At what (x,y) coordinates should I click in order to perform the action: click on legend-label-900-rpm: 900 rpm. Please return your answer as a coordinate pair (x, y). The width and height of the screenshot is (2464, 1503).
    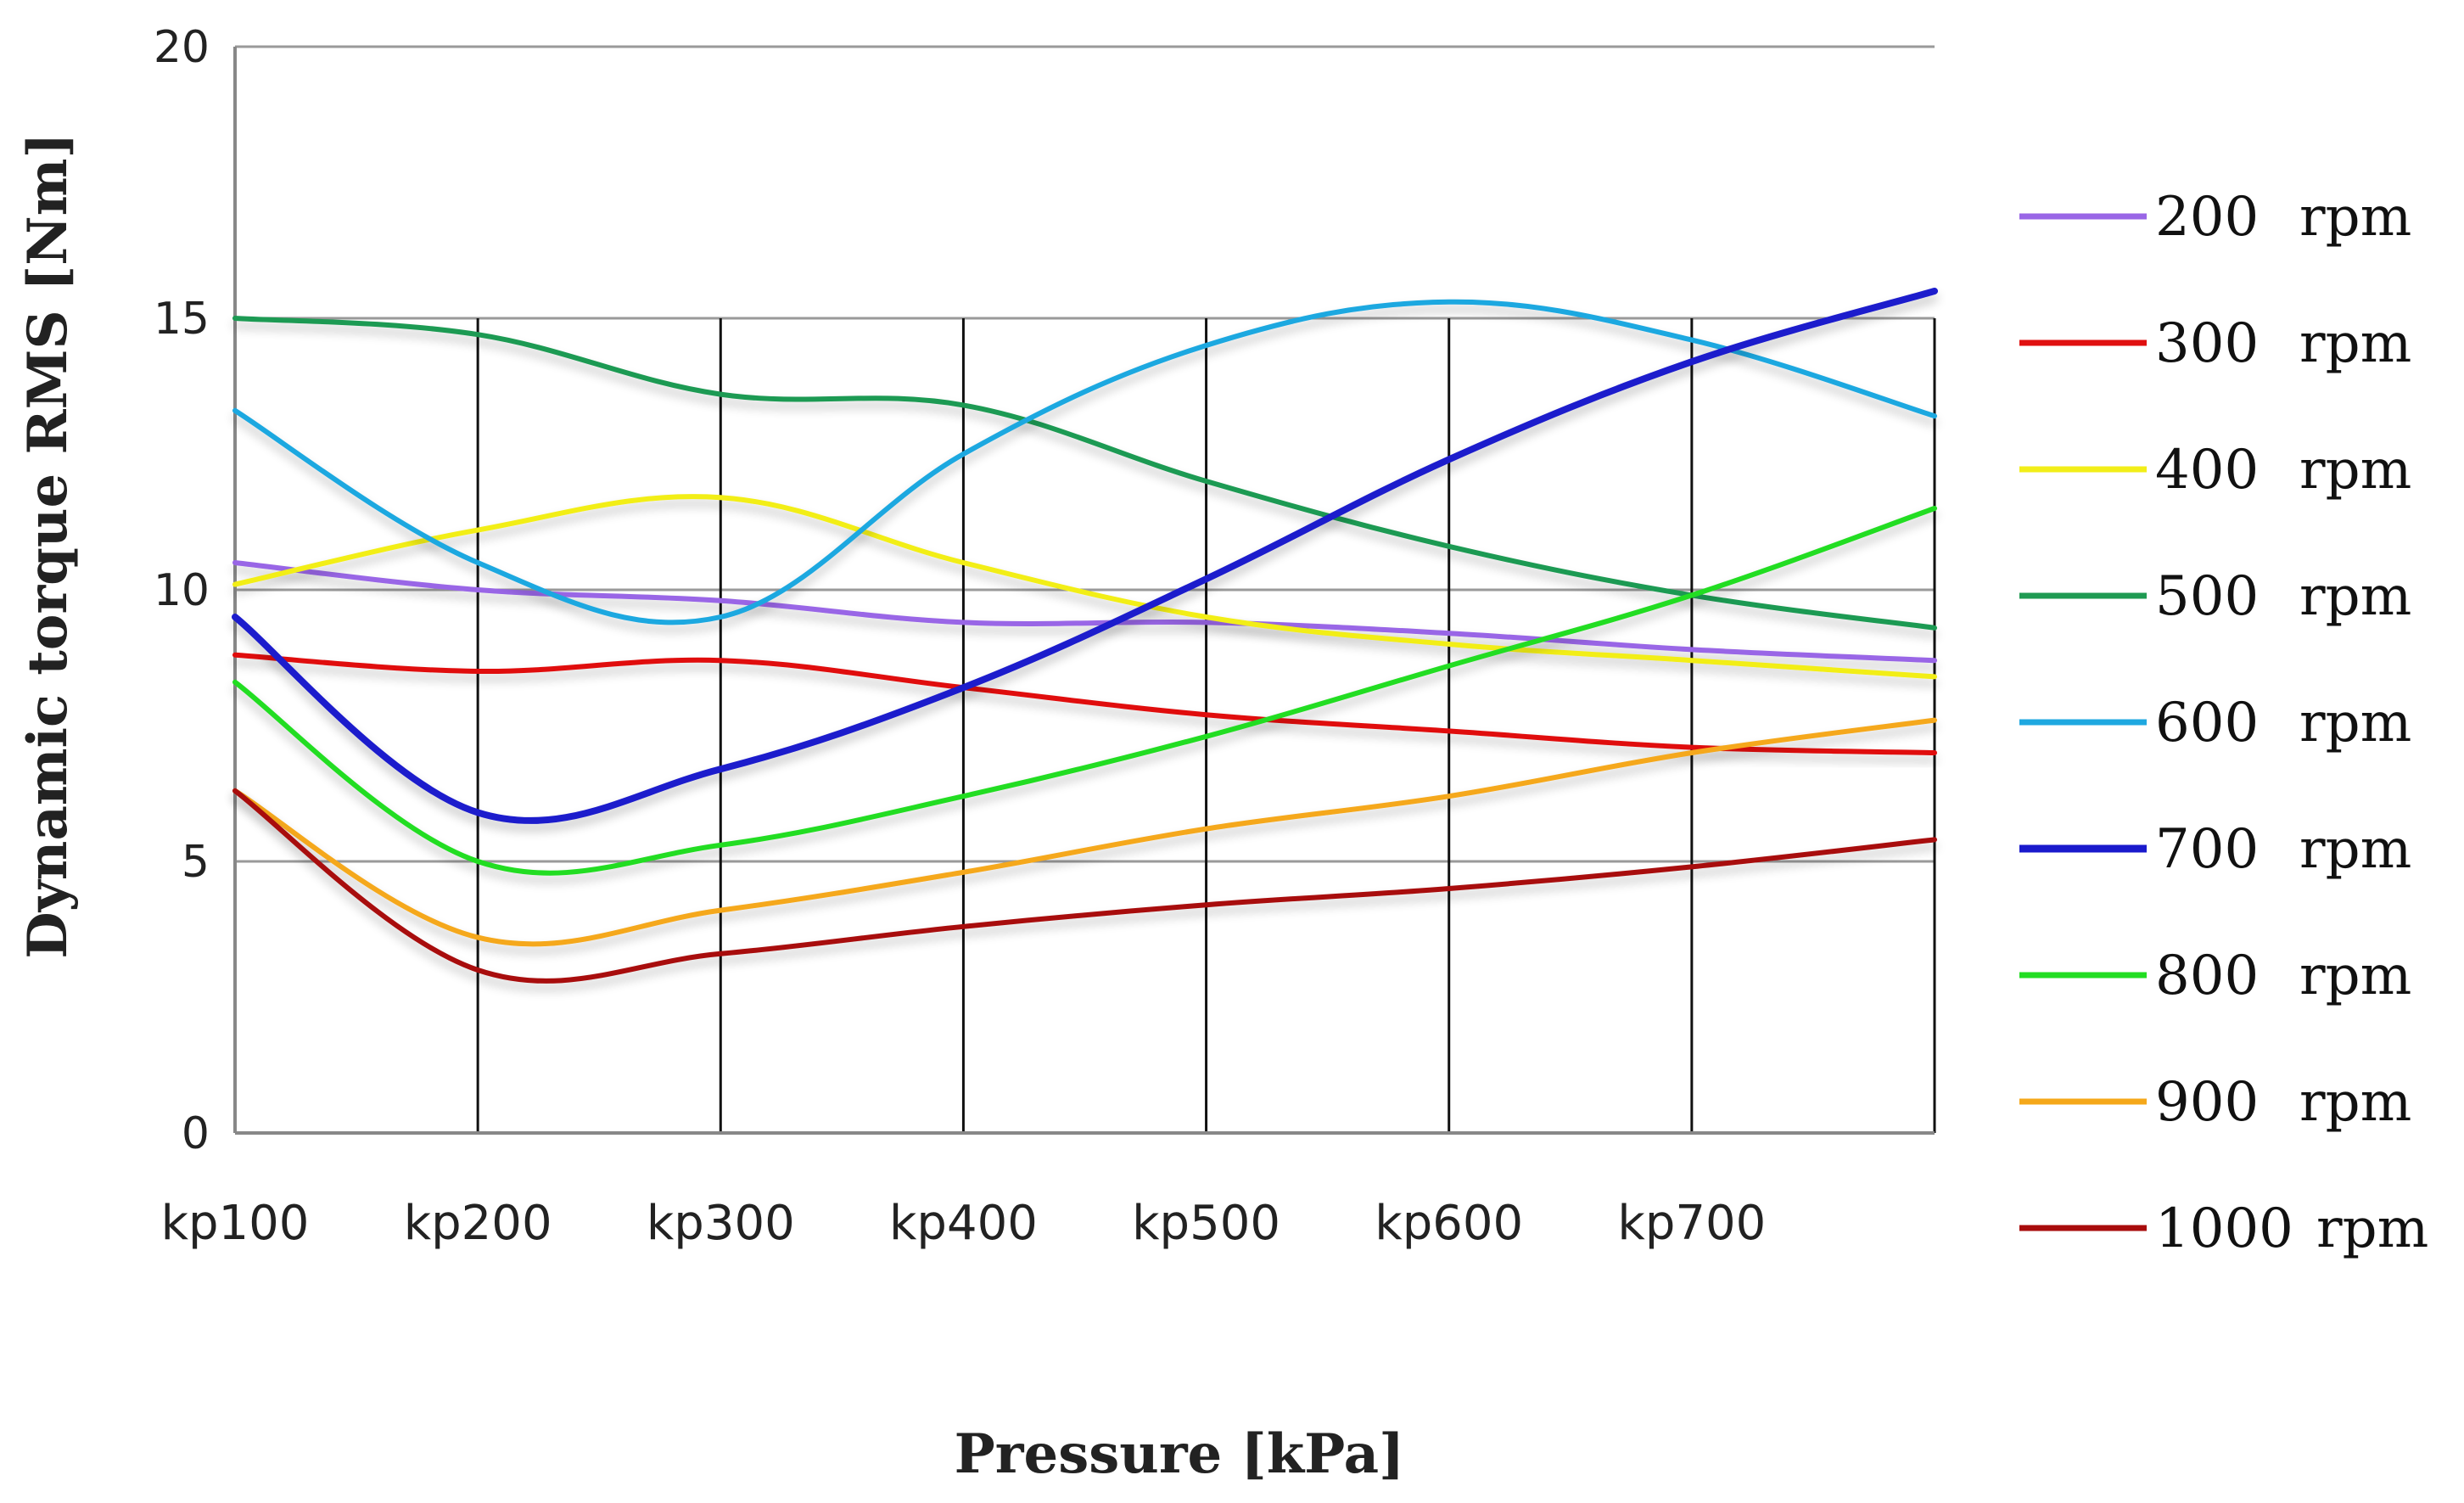
    Looking at the image, I should click on (2283, 1103).